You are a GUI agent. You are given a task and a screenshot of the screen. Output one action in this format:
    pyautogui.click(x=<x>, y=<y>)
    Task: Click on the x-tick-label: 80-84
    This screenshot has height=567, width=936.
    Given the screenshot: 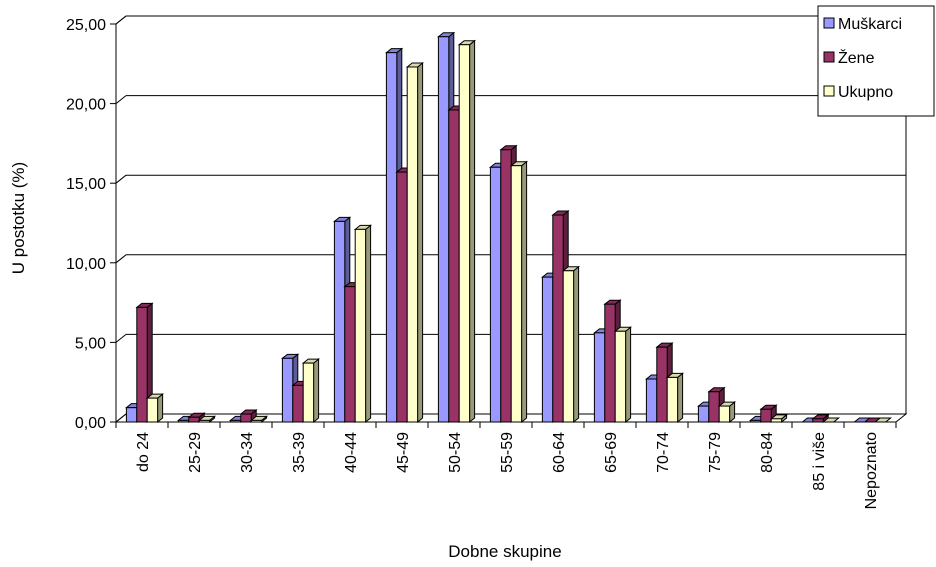 What is the action you would take?
    pyautogui.click(x=767, y=452)
    